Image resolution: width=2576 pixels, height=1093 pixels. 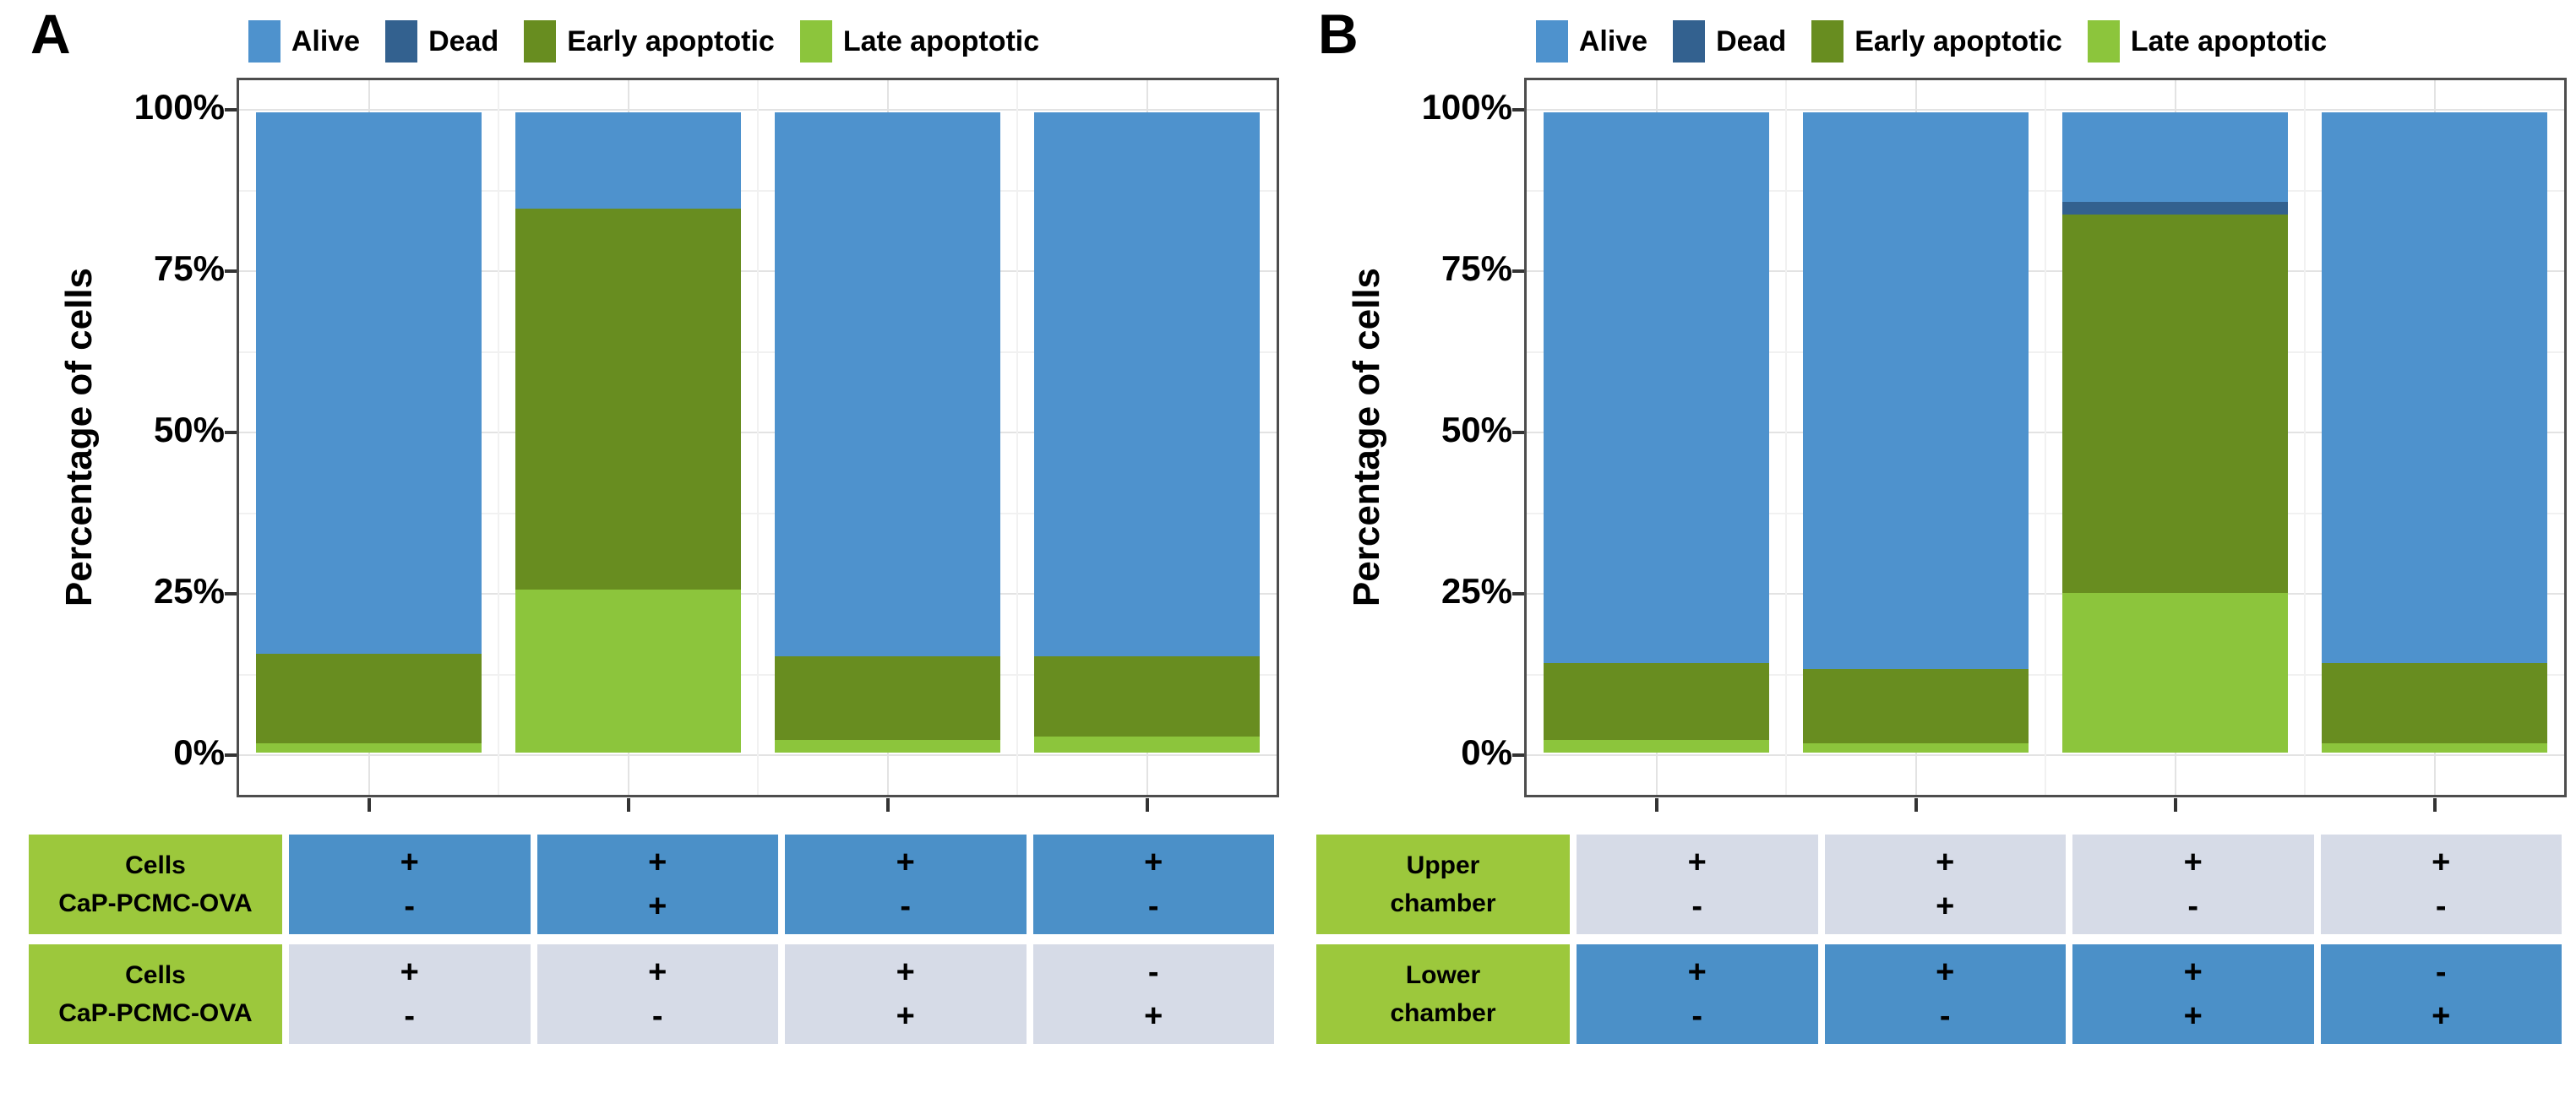 I want to click on y-axis-label: Percentage of cells, so click(x=79, y=437).